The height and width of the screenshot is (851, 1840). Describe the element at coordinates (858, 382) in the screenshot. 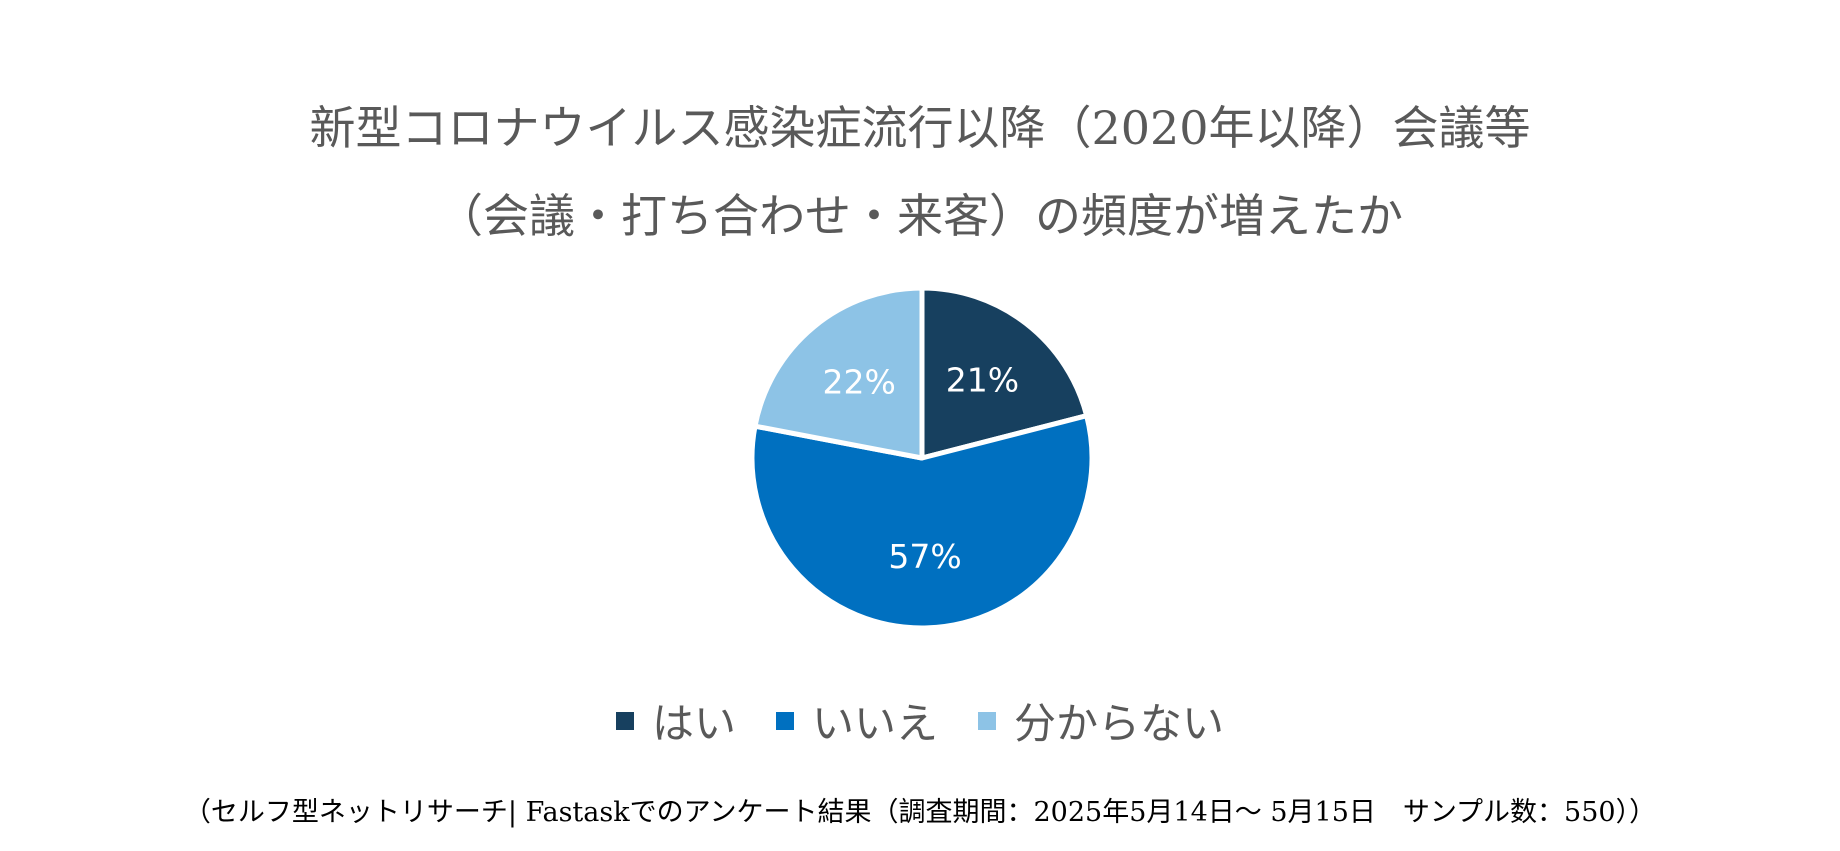

I see `pie-slice-label-3: 22%` at that location.